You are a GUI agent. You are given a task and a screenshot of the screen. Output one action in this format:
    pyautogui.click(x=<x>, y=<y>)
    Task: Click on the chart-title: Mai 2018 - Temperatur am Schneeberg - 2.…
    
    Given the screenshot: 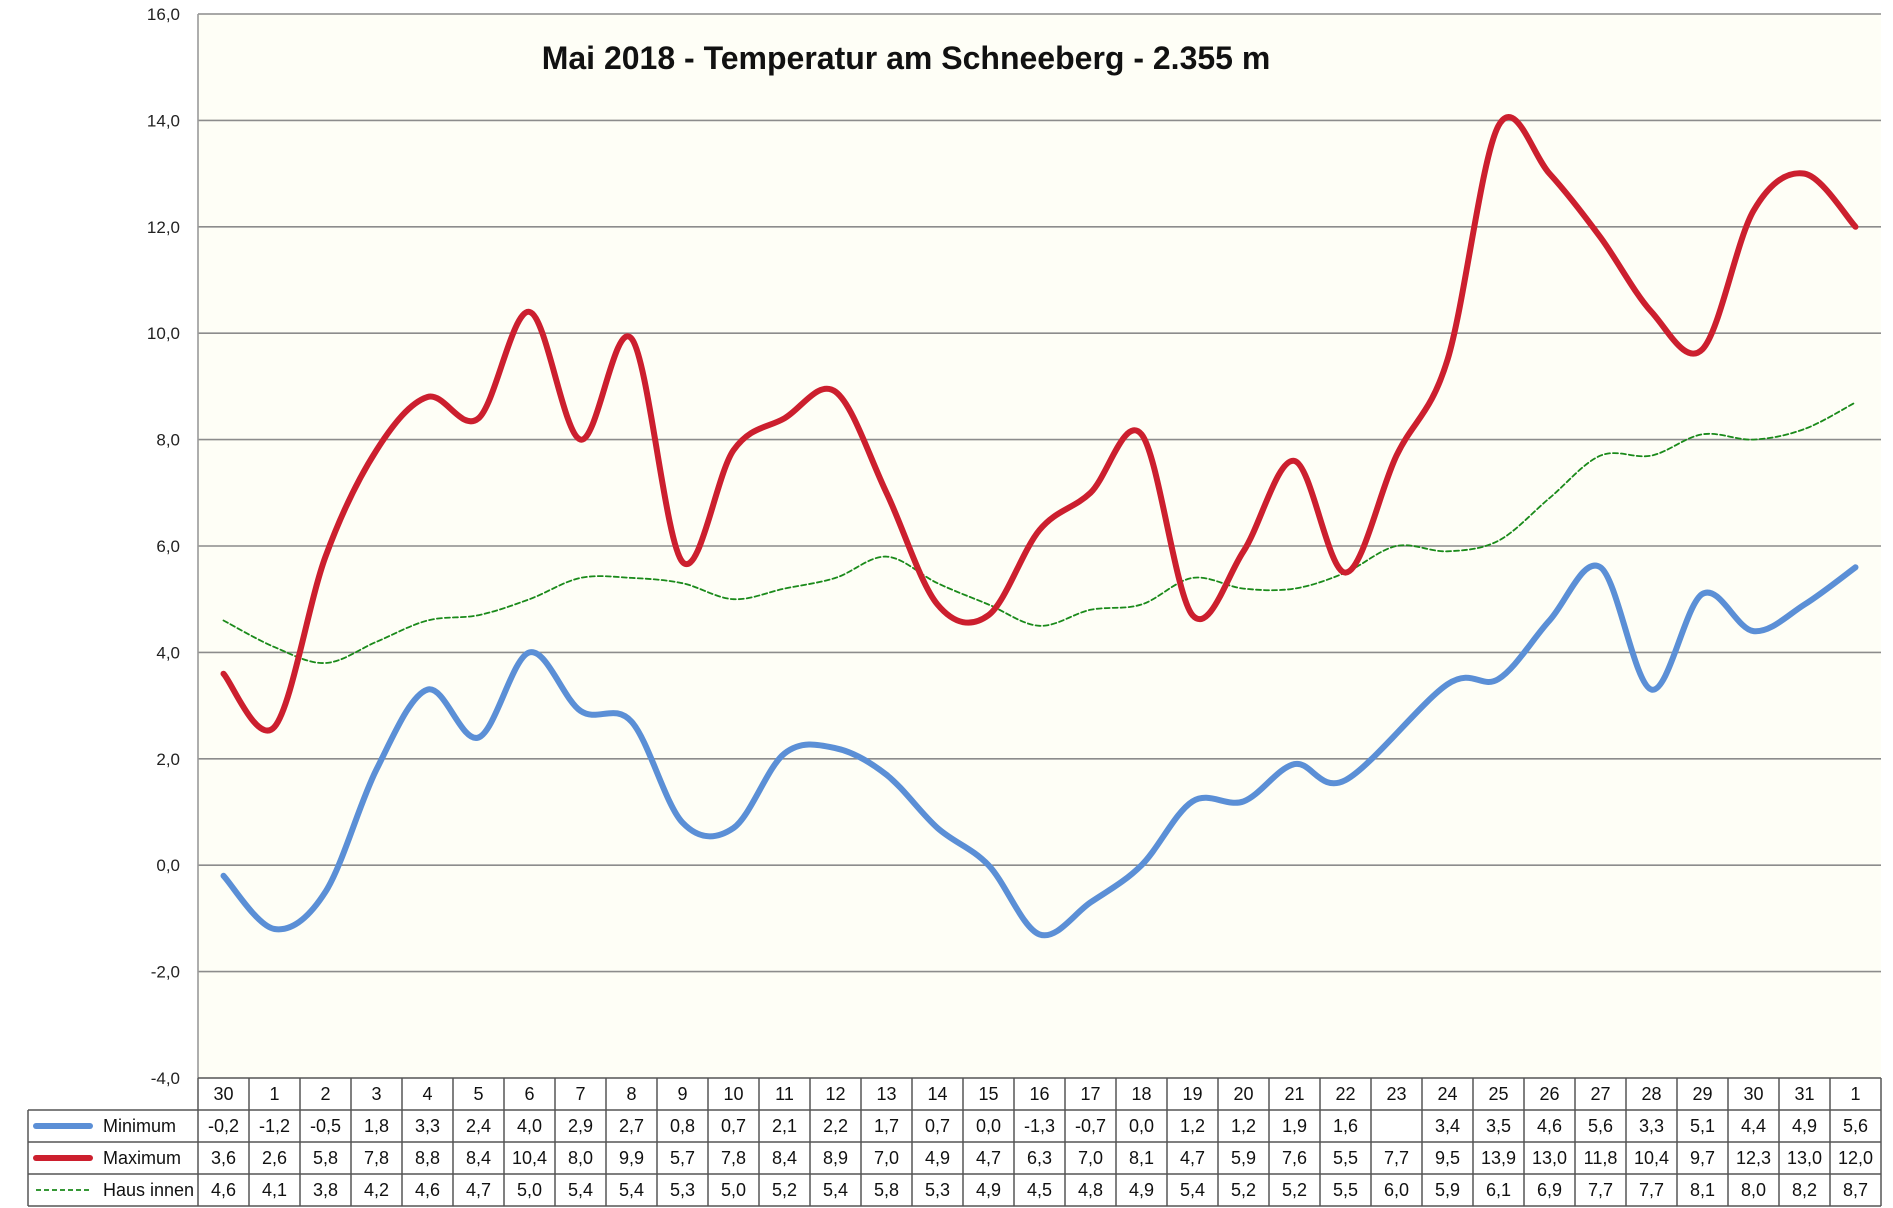 What is the action you would take?
    pyautogui.click(x=906, y=58)
    